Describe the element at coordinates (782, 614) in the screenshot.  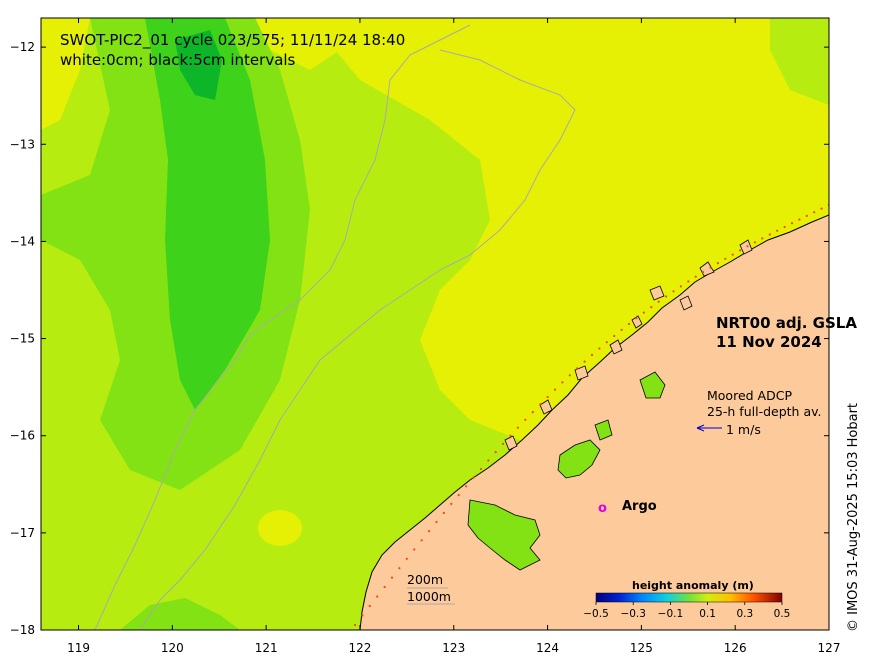
I see `colorbar-tick-label: 0.5` at that location.